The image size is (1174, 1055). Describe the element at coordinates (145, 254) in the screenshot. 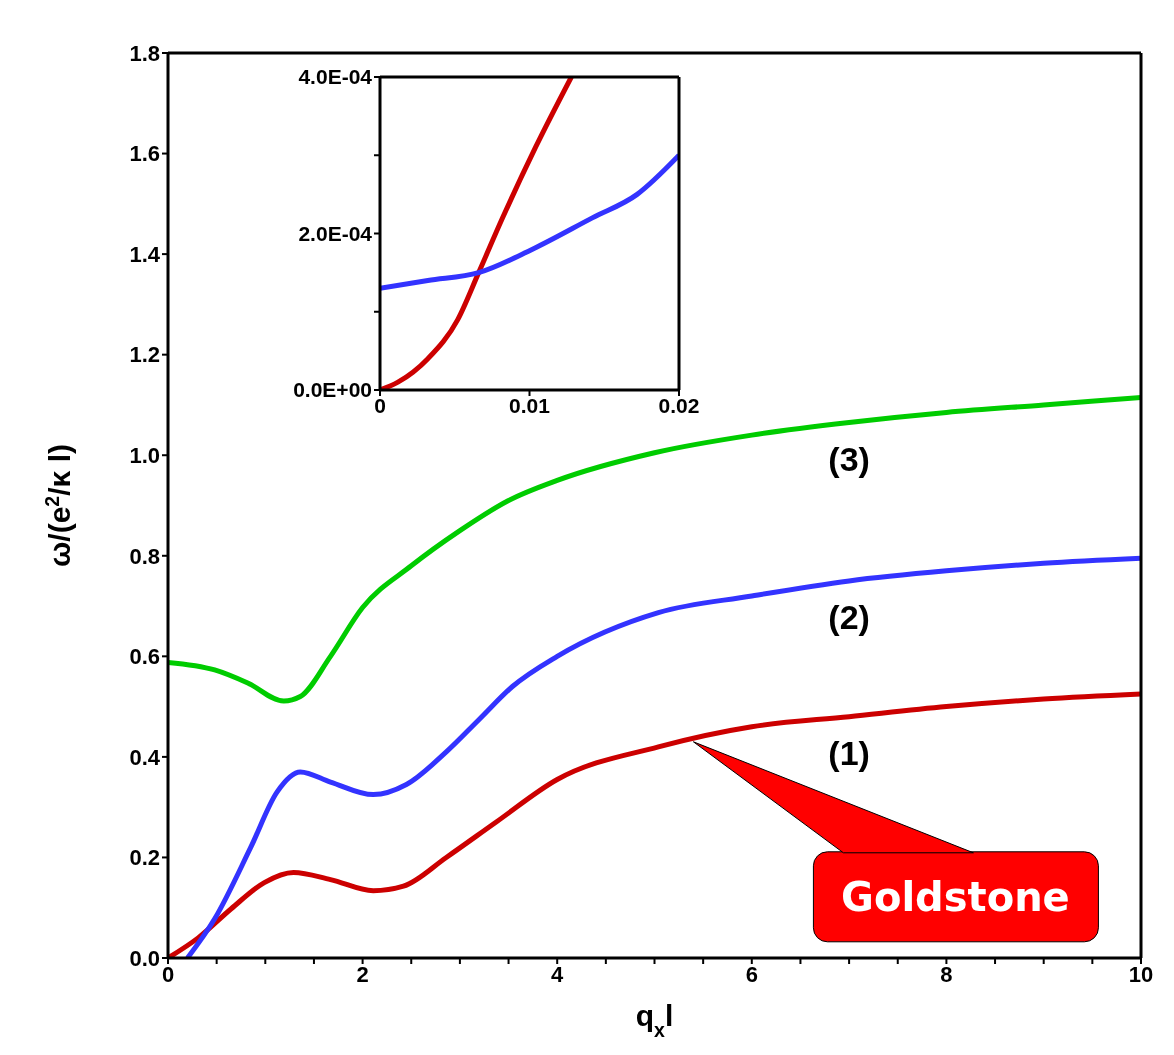

I see `y-tick-label: 1.4` at that location.